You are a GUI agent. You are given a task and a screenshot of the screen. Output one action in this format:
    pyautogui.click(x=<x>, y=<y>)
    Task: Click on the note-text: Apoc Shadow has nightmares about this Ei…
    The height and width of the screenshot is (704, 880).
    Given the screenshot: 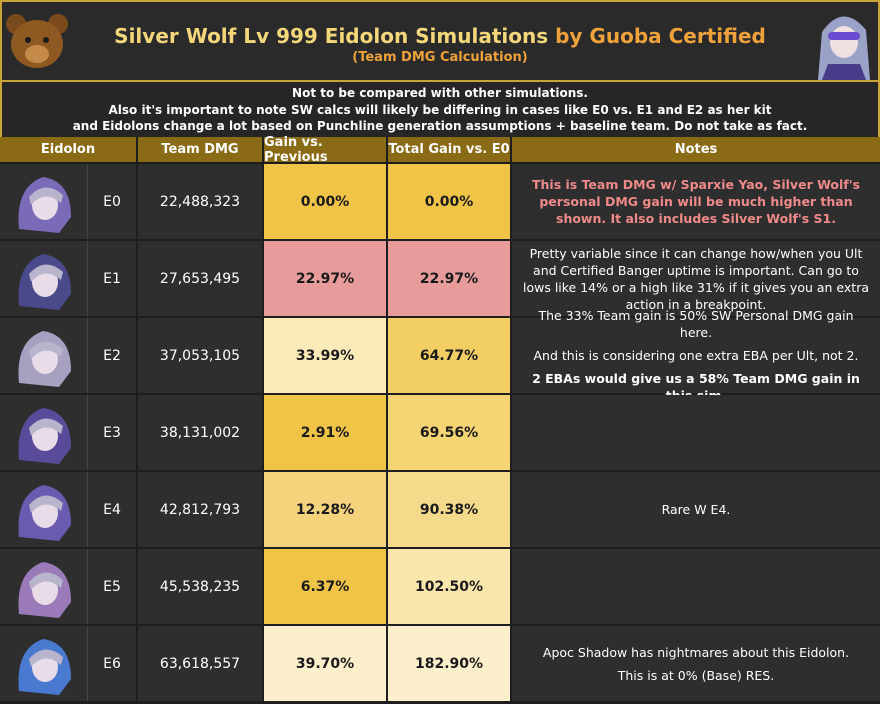 What is the action you would take?
    pyautogui.click(x=696, y=652)
    